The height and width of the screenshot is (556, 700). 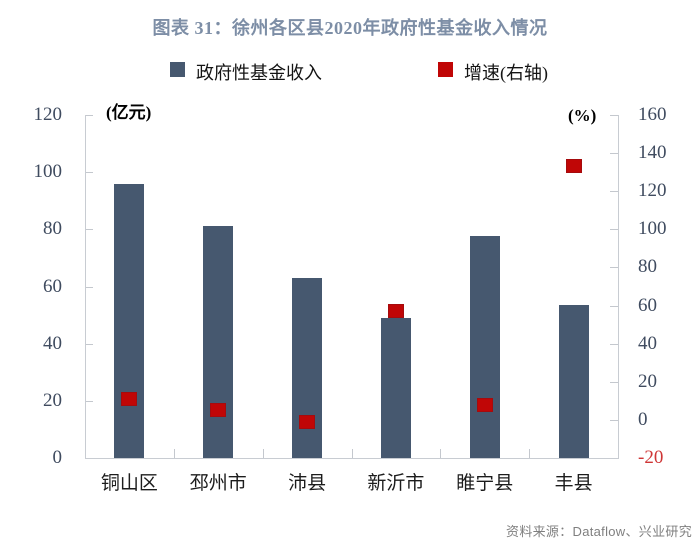 What do you see at coordinates (582, 115) in the screenshot?
I see `right-axis-unit-label: (%)` at bounding box center [582, 115].